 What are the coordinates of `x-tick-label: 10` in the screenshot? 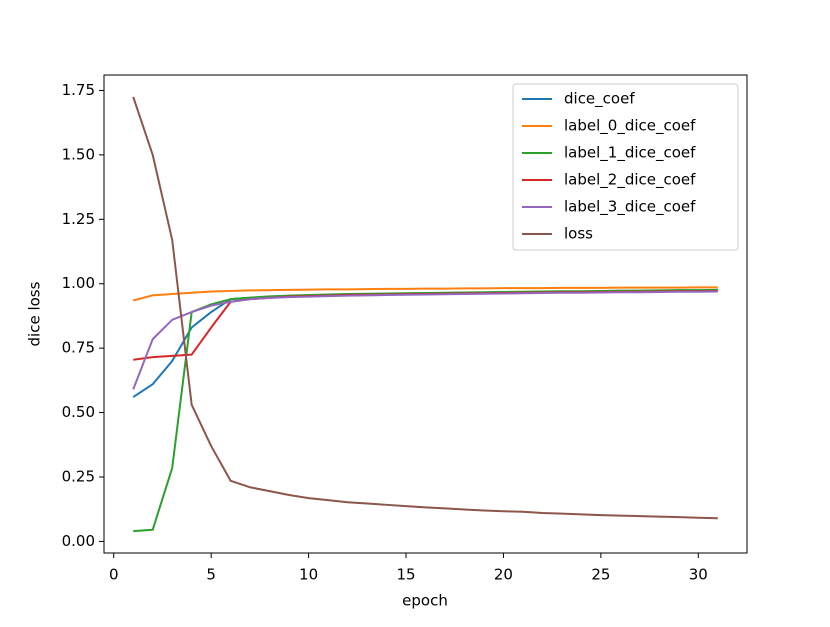 It's located at (308, 575).